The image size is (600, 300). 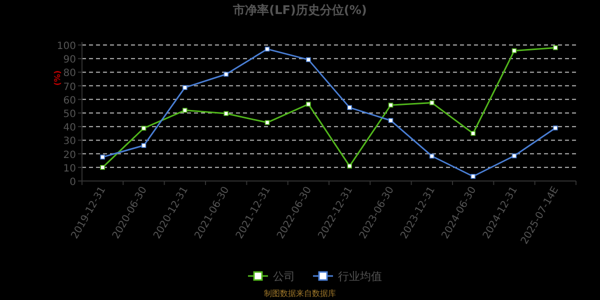 What do you see at coordinates (69, 128) in the screenshot?
I see `y-tick-label: 40` at bounding box center [69, 128].